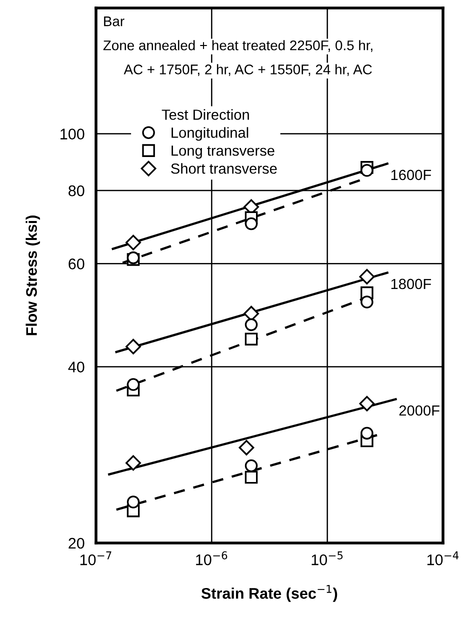  What do you see at coordinates (443, 558) in the screenshot?
I see `x-tick-label: 10$^{−4}$` at bounding box center [443, 558].